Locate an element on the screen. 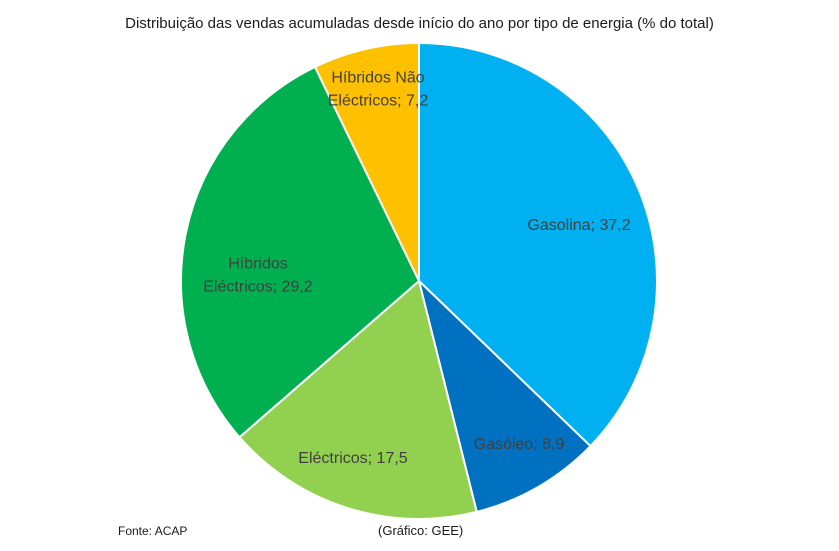 The width and height of the screenshot is (839, 551). slice-label-electricos: Eléctricos; 17,5 is located at coordinates (352, 458).